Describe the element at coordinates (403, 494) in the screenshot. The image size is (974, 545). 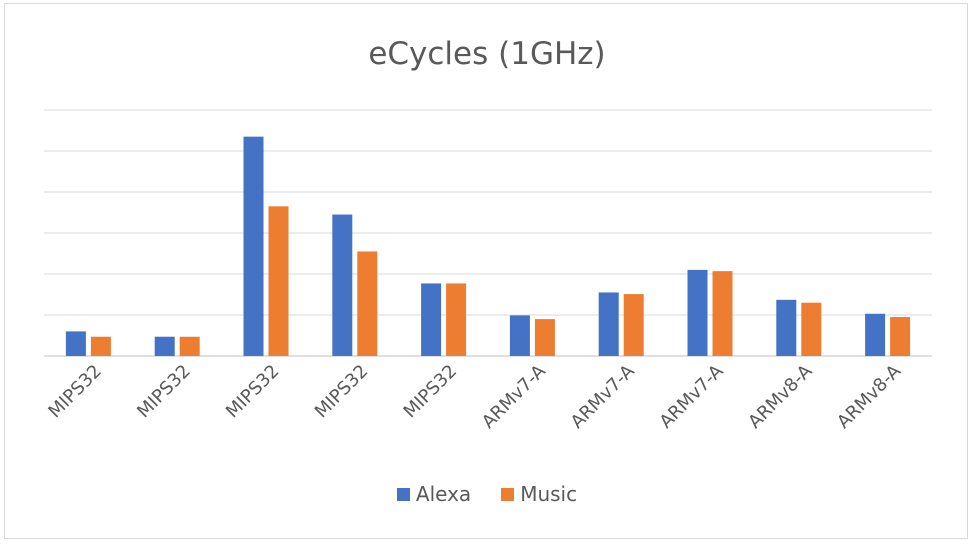
I see `legend-swatch-alexa` at that location.